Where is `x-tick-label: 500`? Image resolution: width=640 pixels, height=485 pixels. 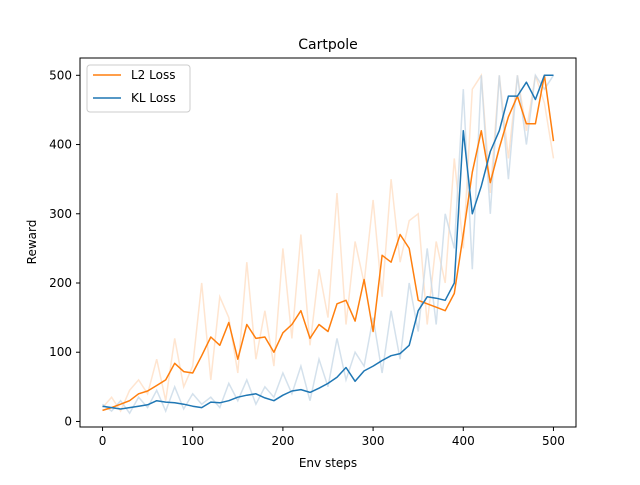 x-tick-label: 500 is located at coordinates (553, 441).